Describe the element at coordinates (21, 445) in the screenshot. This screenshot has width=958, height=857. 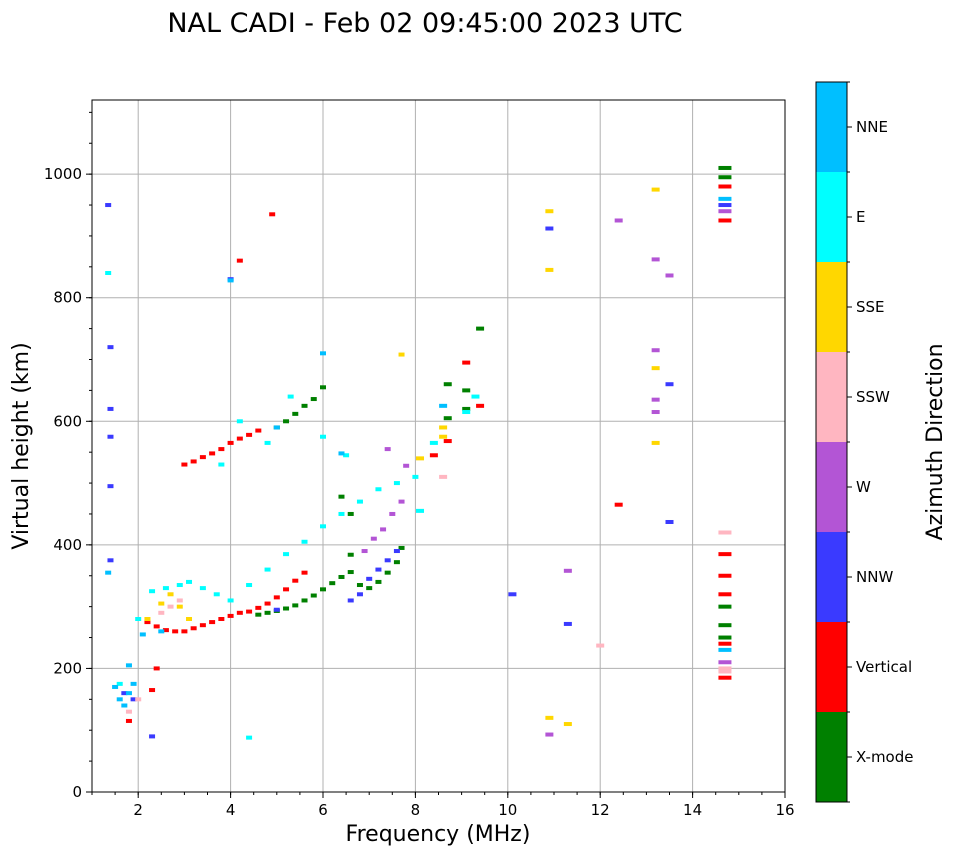
I see `y-axis-title: Virtual height (km)` at that location.